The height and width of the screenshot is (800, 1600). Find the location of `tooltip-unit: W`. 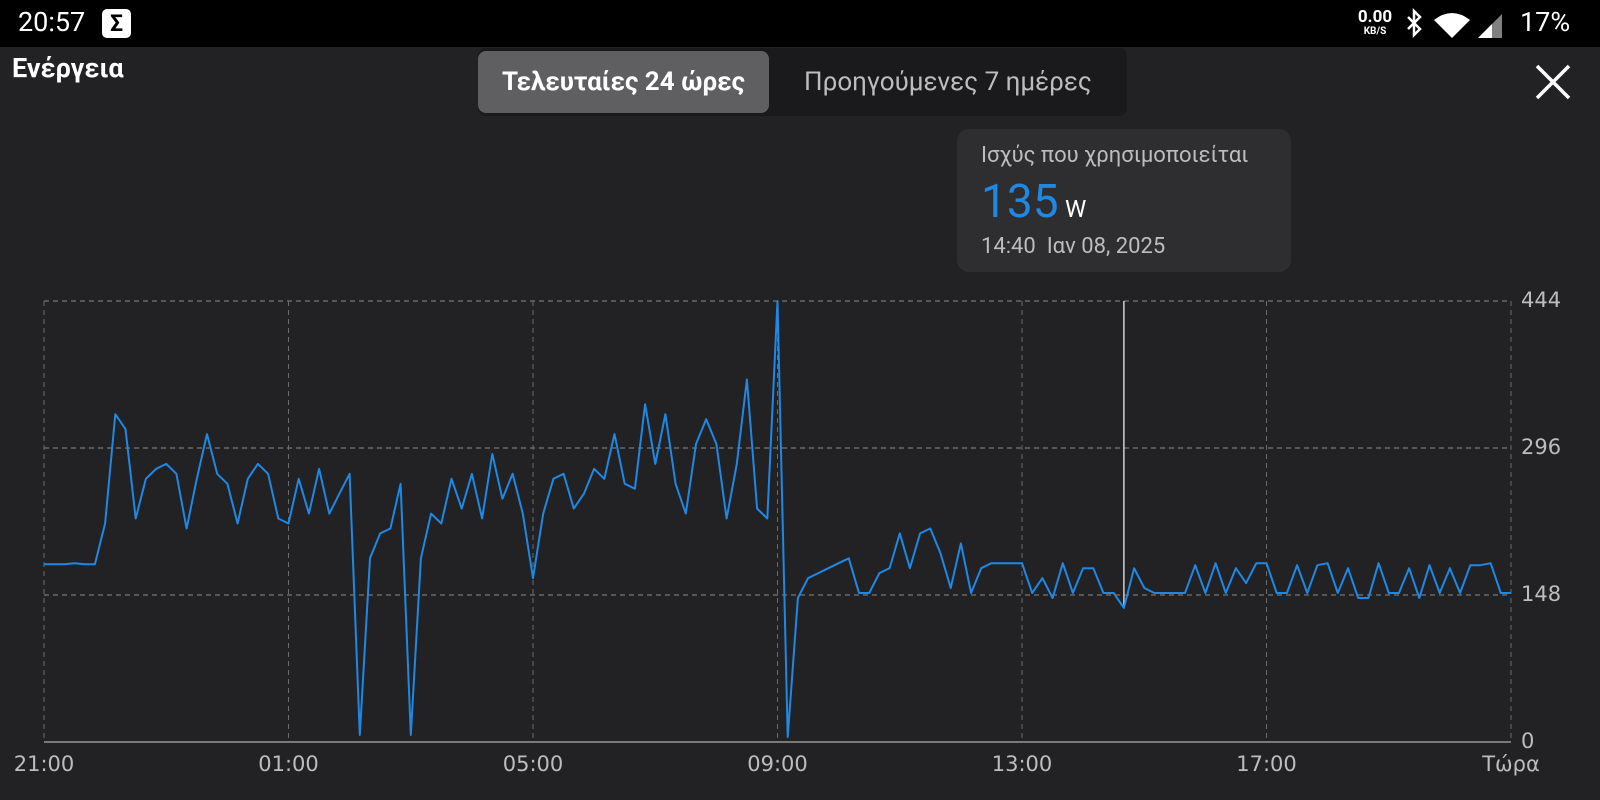

tooltip-unit: W is located at coordinates (1076, 209).